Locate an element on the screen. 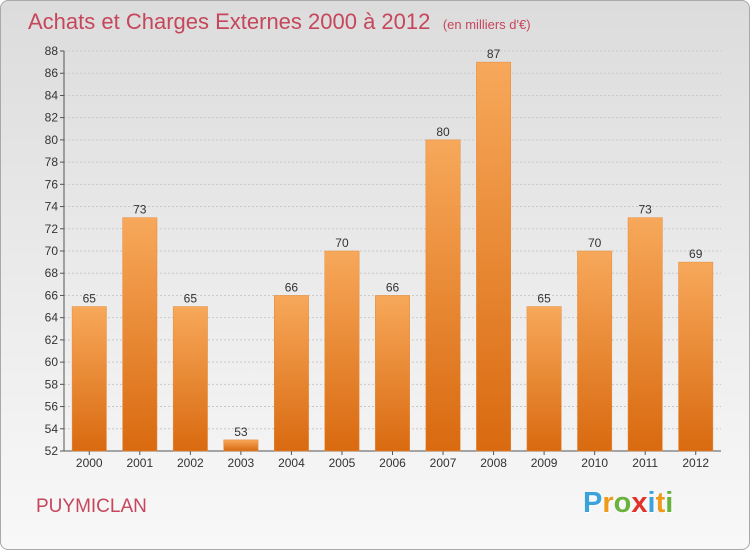  bar-2004 is located at coordinates (291, 373).